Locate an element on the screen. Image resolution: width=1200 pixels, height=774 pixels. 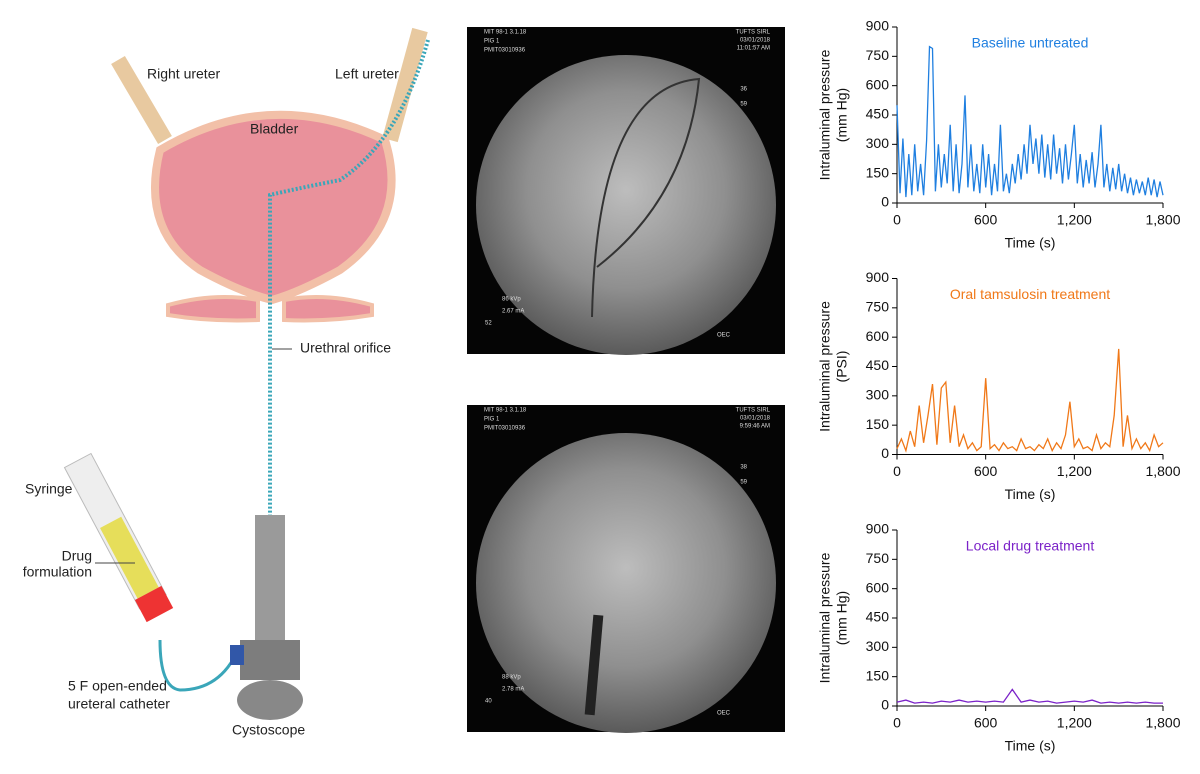
image-text: 11:01:57 AM is located at coordinates (753, 49).